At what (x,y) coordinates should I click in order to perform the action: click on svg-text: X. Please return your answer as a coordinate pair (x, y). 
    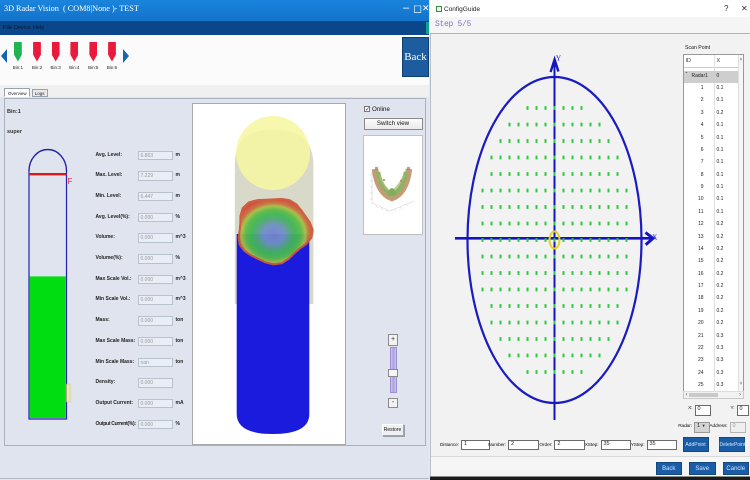
    Looking at the image, I should click on (655, 237).